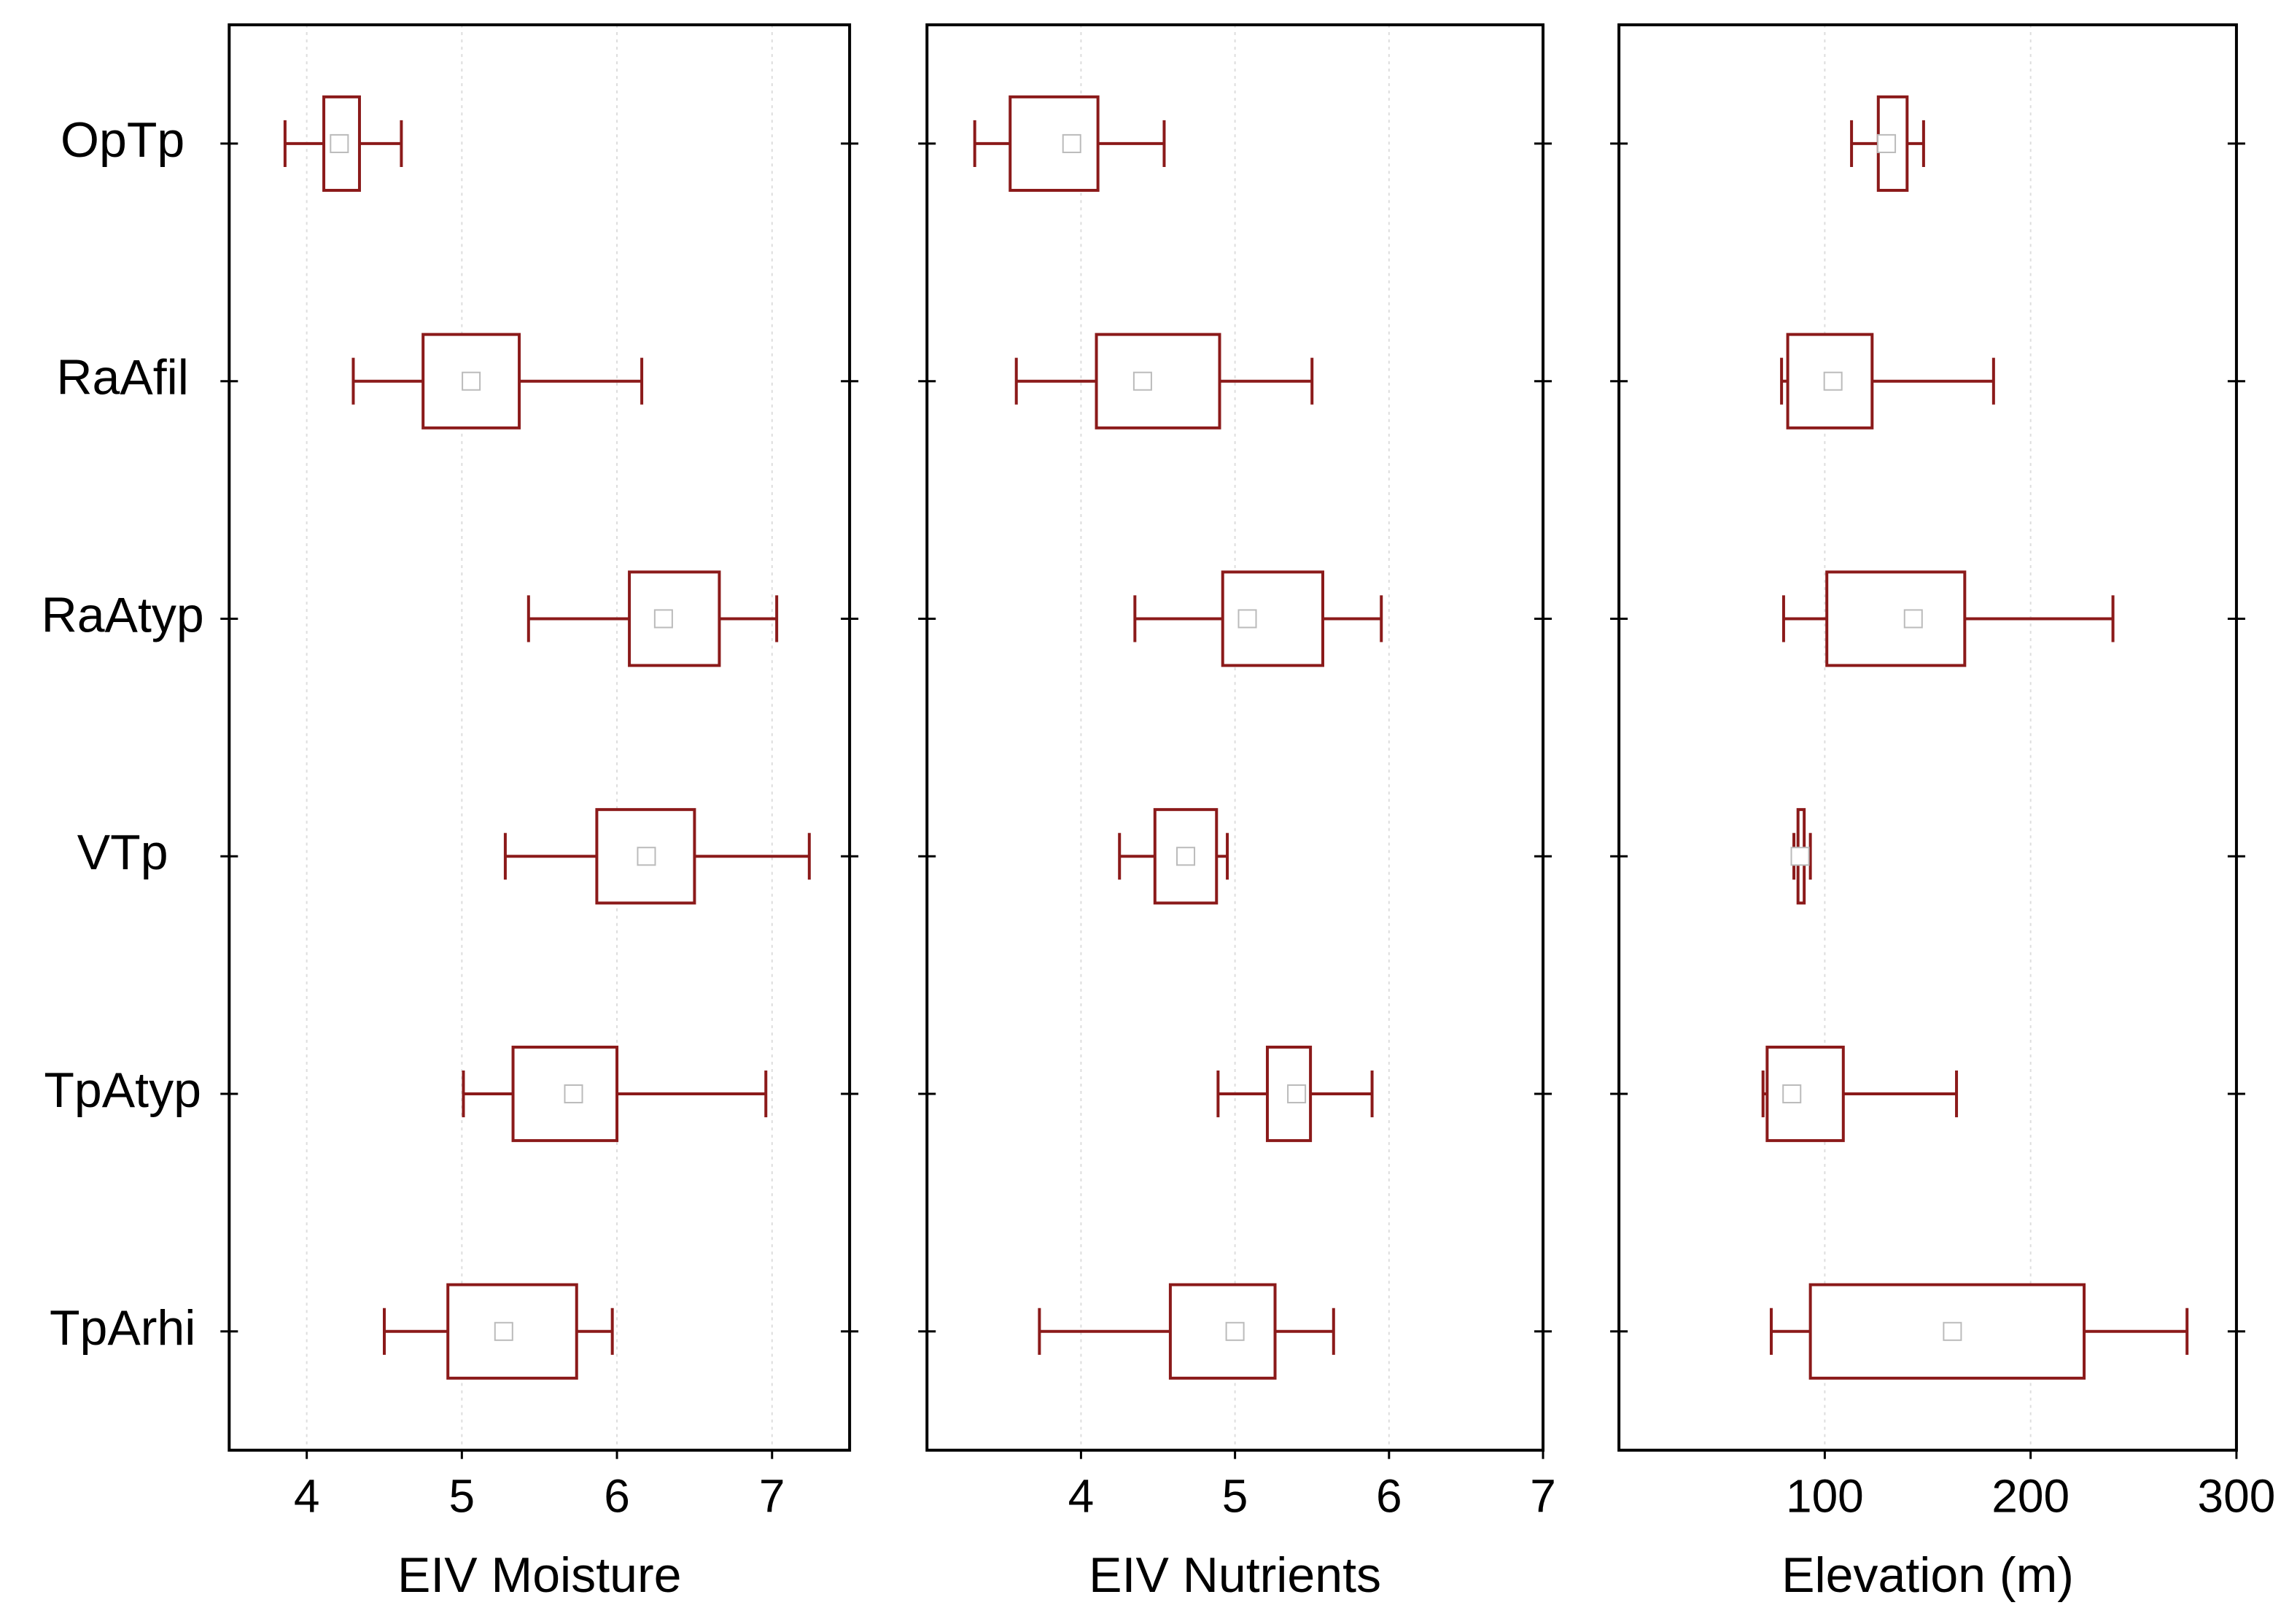  I want to click on x-tick-label: 200, so click(2030, 1496).